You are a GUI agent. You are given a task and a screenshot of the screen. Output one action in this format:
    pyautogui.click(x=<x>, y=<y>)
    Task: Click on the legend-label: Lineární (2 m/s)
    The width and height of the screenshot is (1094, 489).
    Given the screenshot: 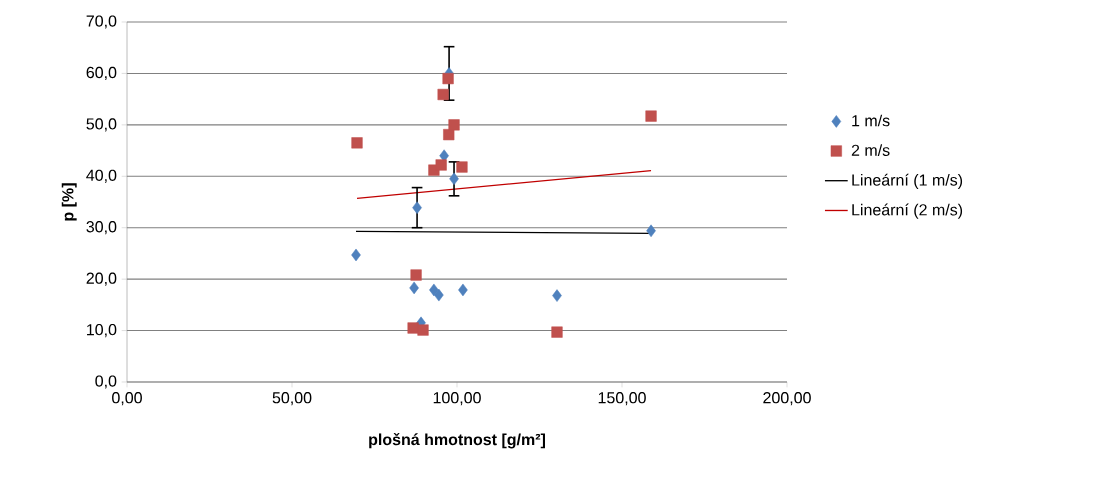 What is the action you would take?
    pyautogui.click(x=907, y=211)
    